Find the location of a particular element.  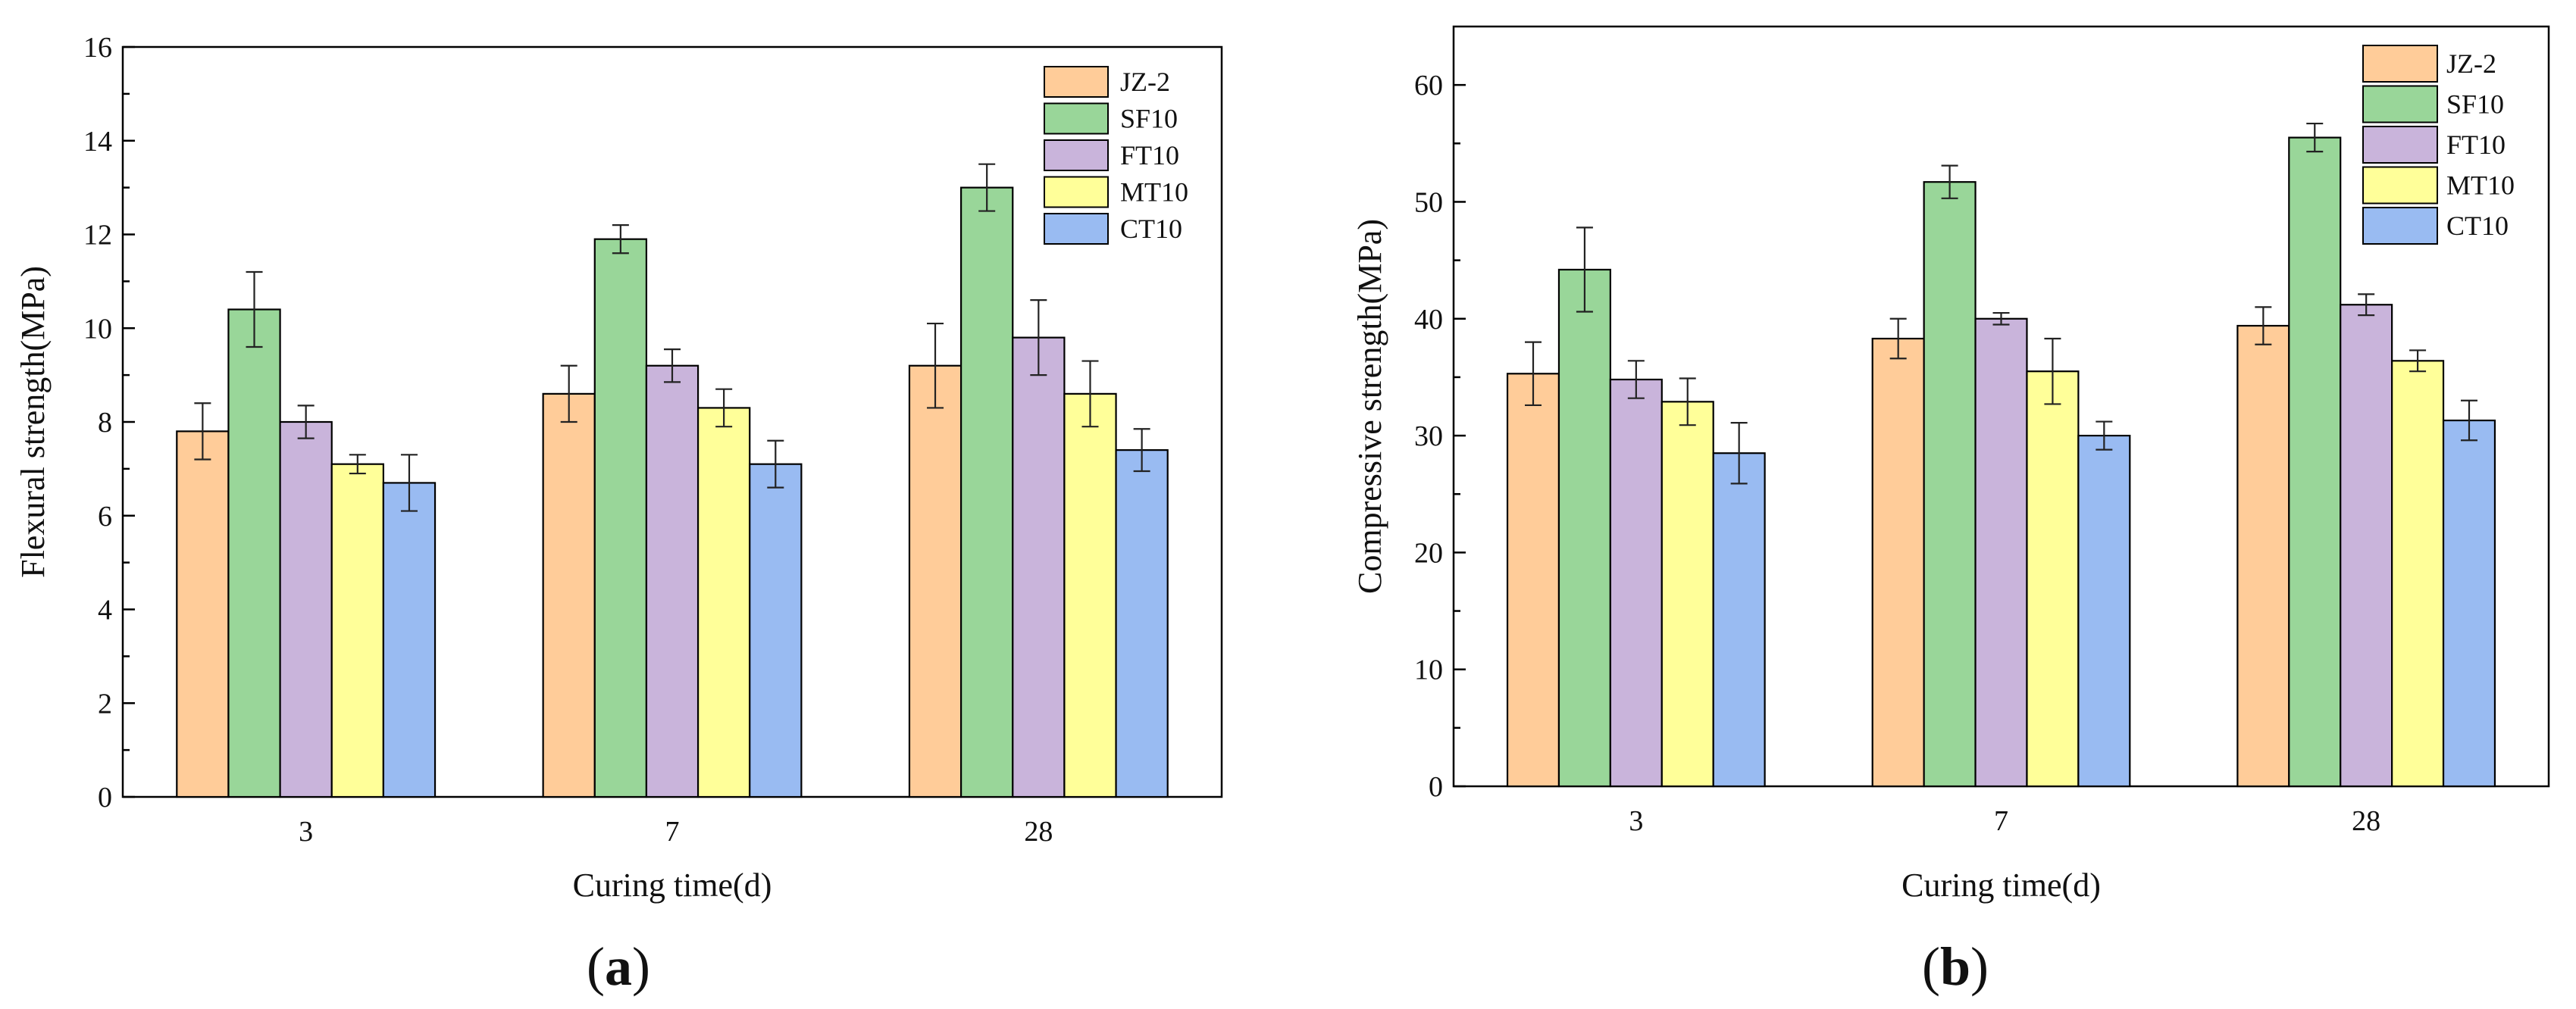

y-tick-label: 50 is located at coordinates (1428, 202).